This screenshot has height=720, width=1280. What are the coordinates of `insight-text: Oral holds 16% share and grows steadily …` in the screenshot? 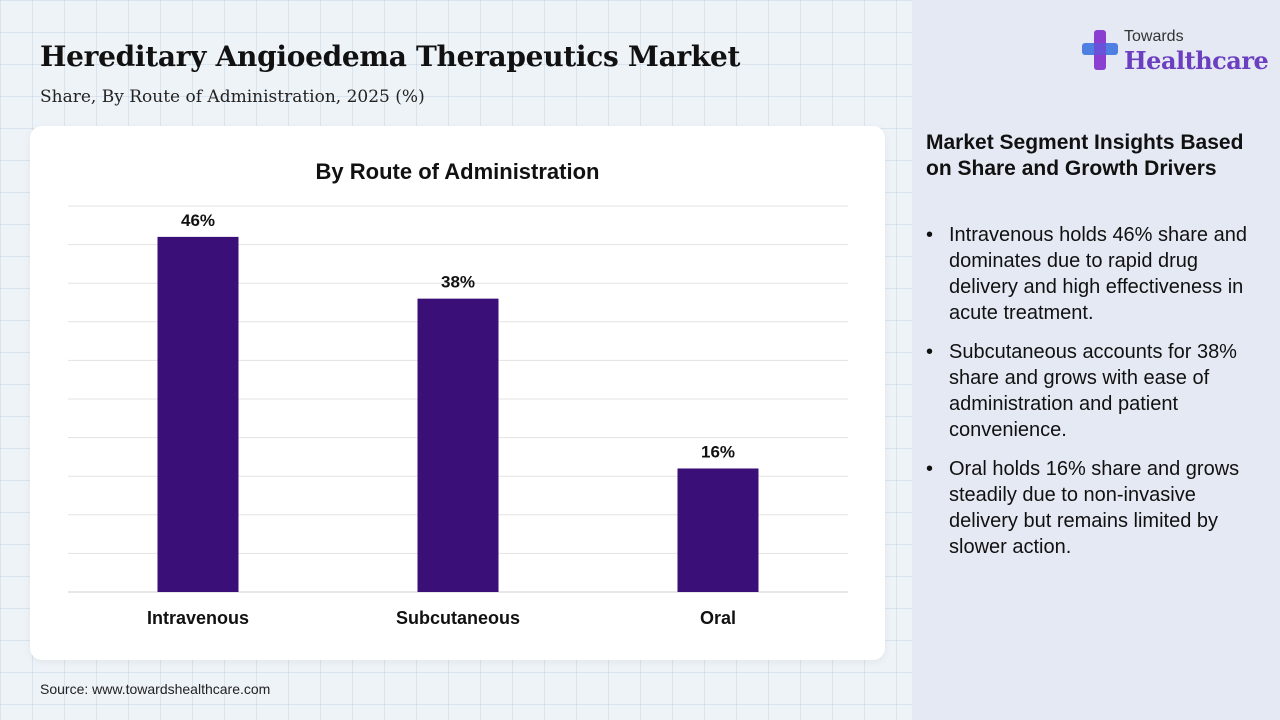 It's located at (1094, 508).